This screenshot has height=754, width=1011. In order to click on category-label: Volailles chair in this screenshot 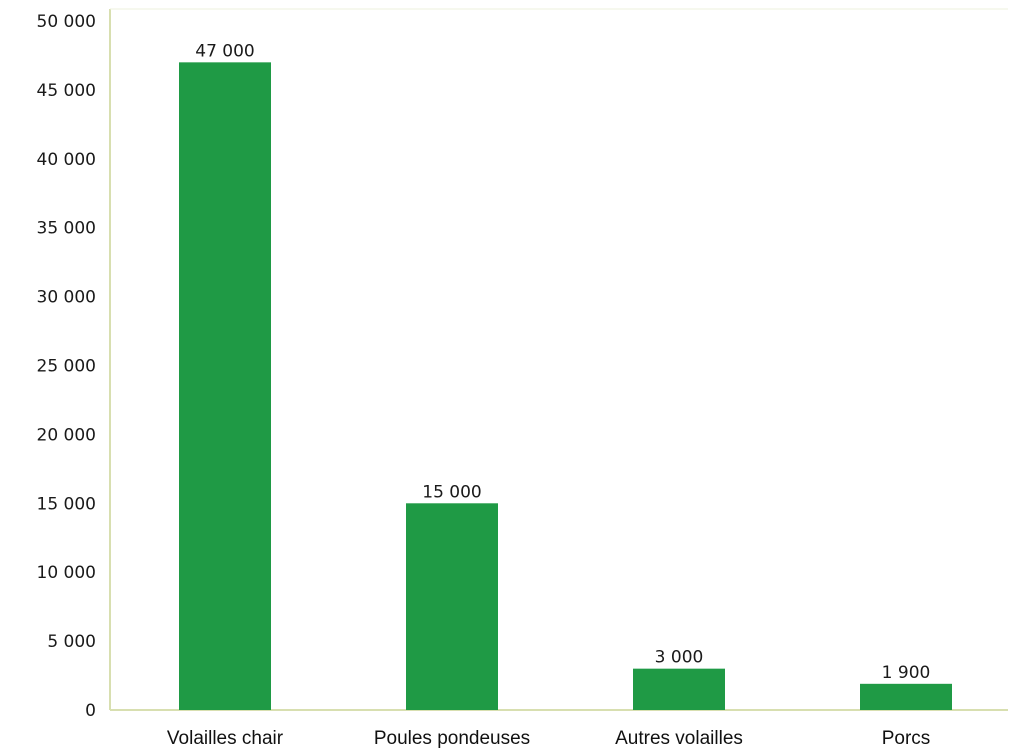, I will do `click(225, 738)`.